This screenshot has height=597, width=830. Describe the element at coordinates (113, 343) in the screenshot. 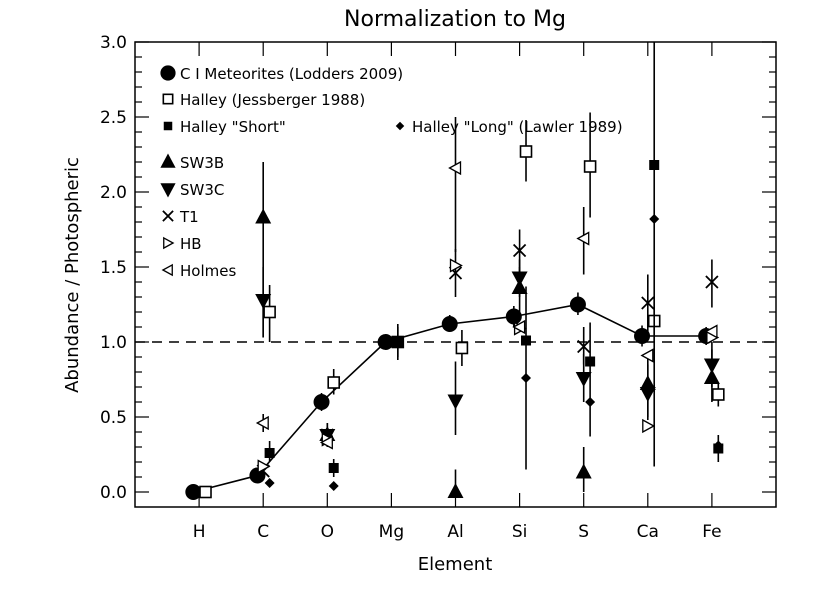

I see `y-tick-label: 1.0` at that location.